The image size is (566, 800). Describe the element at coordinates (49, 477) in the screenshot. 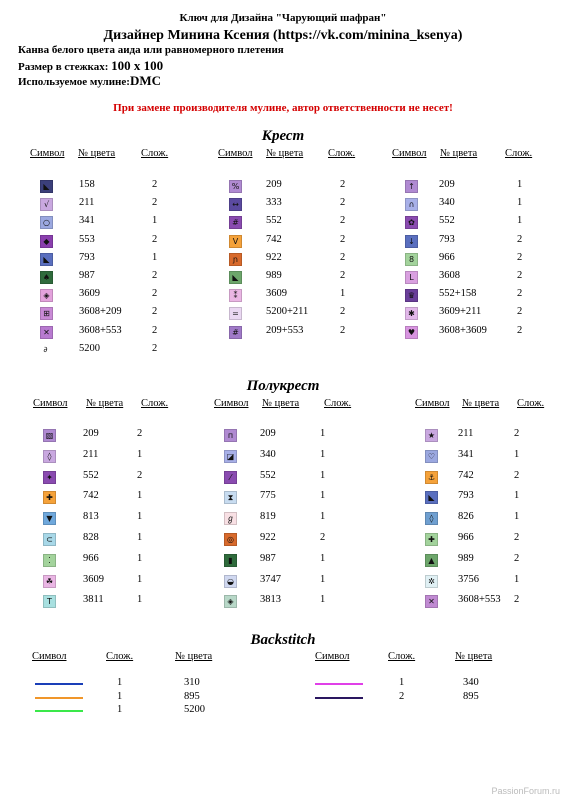

I see `symbol-swatch: ✦` at that location.